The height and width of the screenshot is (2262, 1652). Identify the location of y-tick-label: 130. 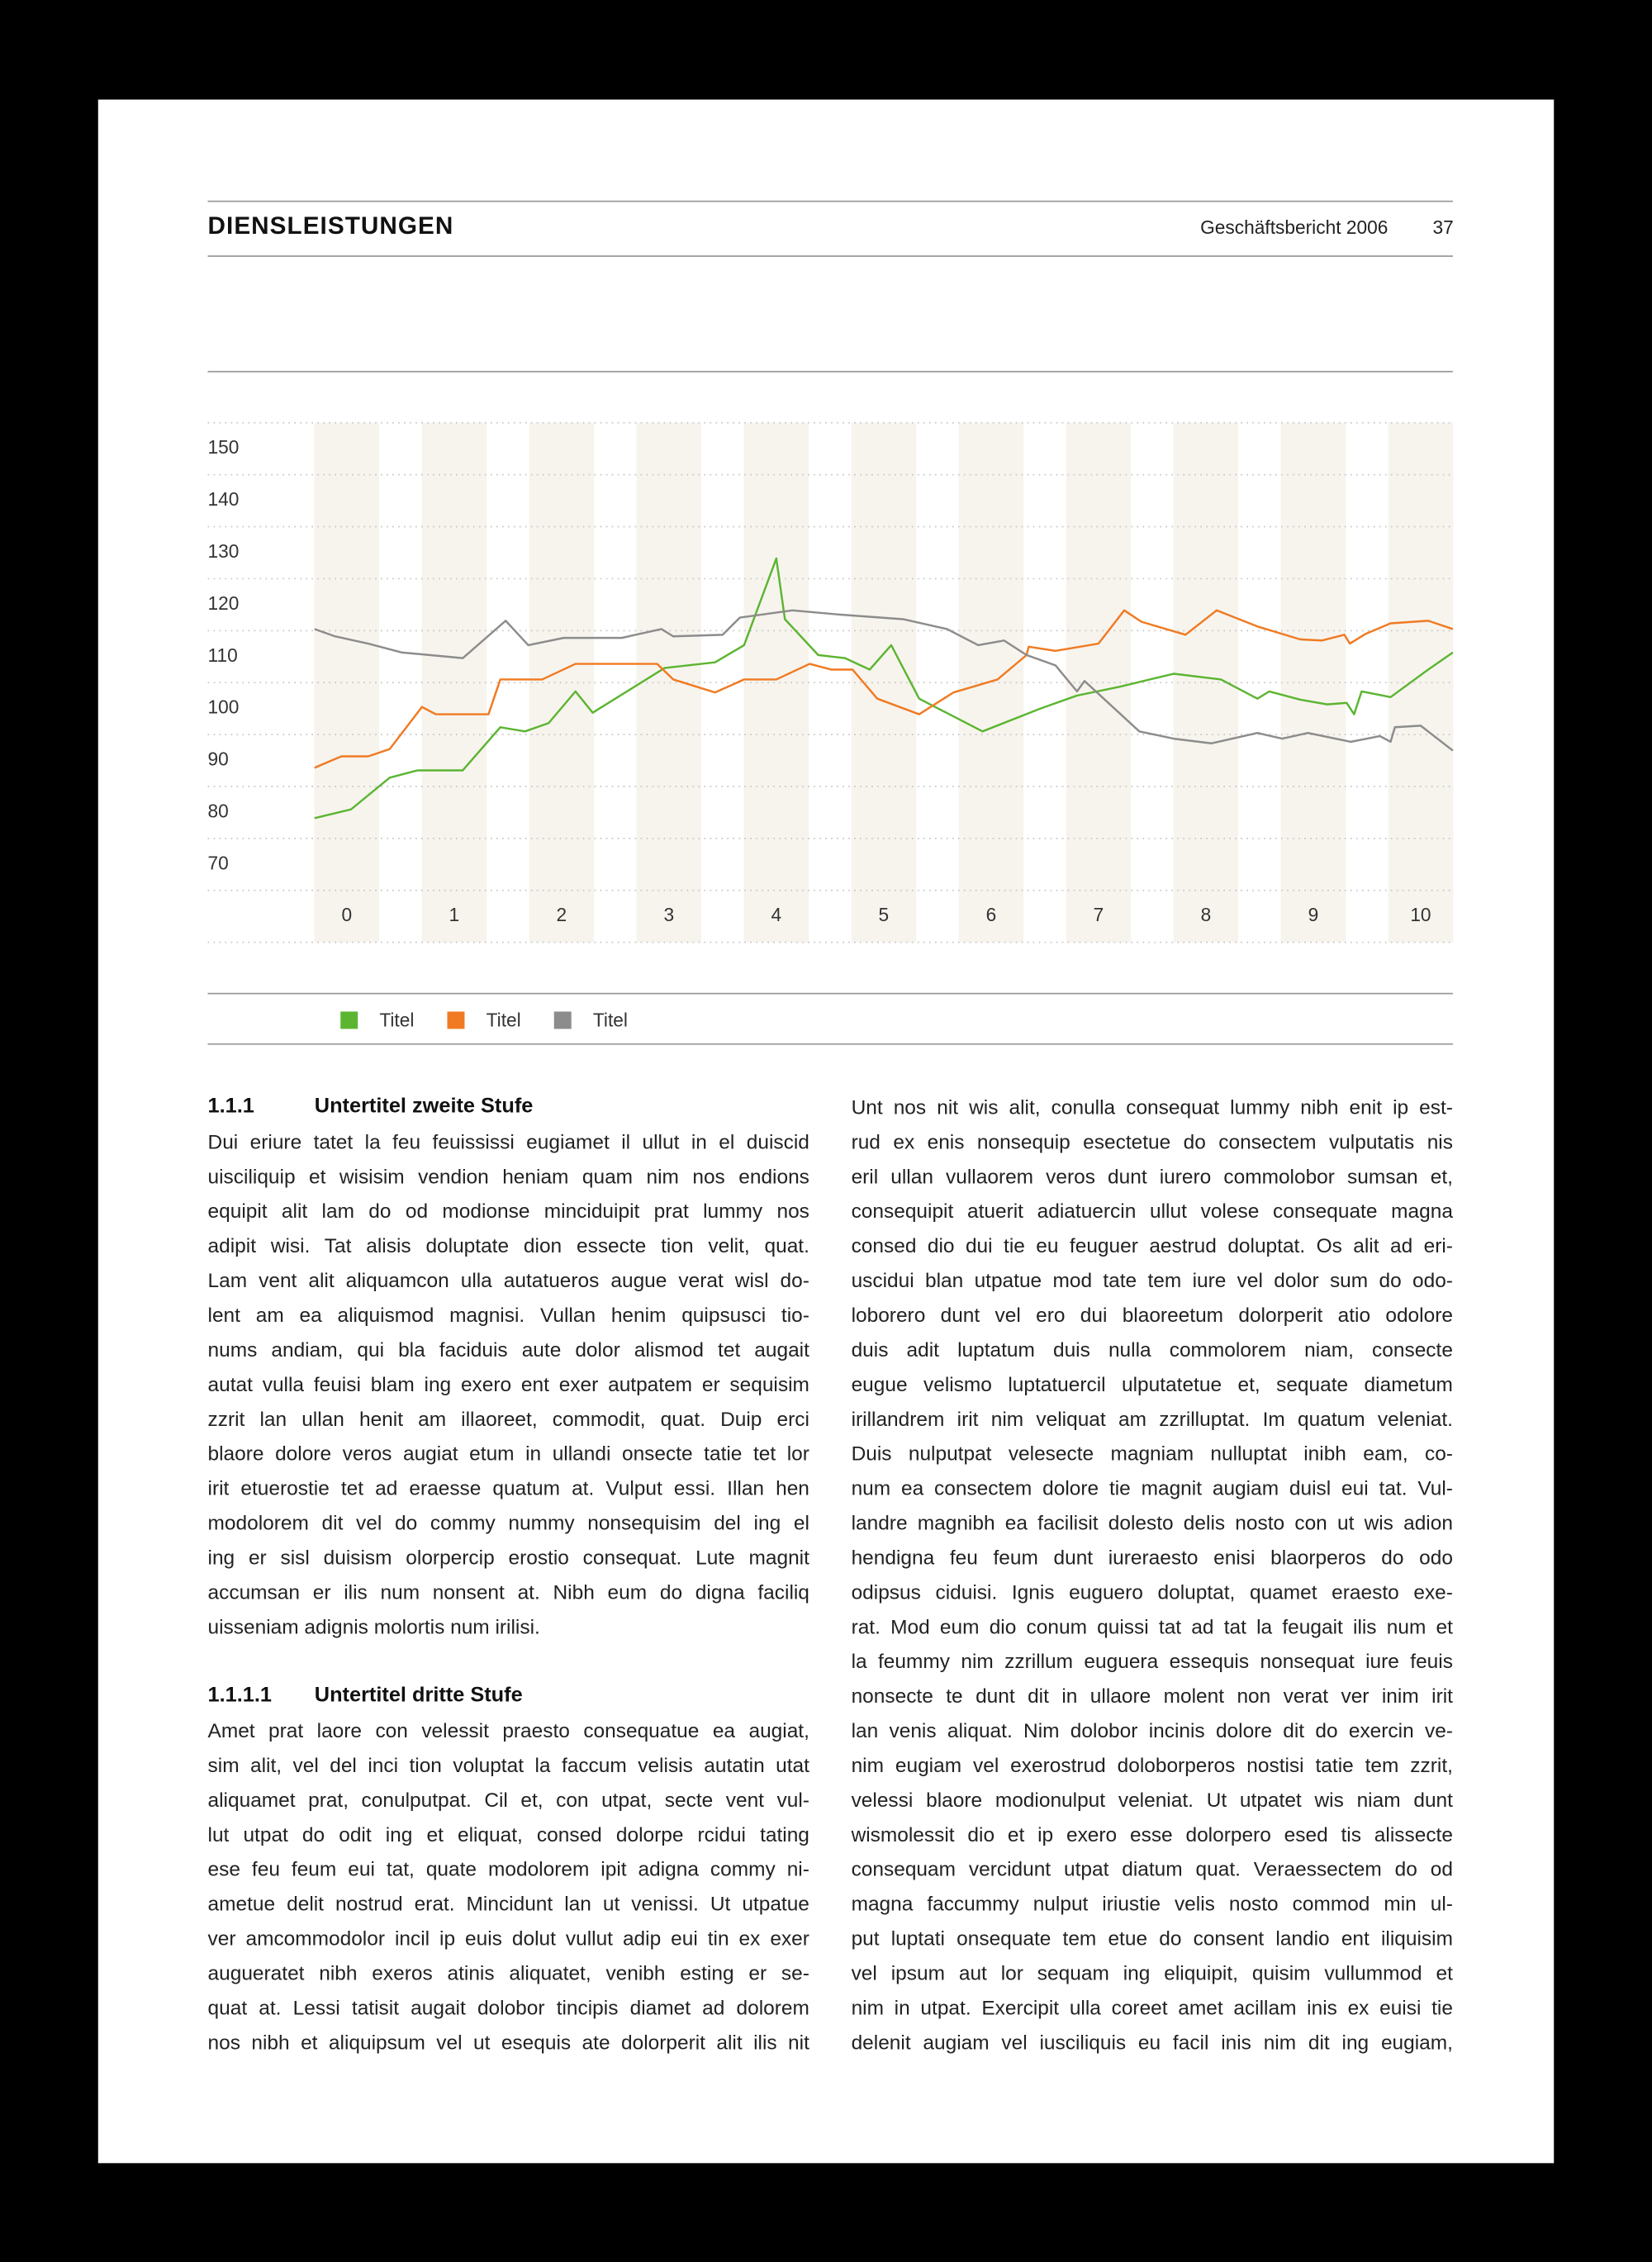
(224, 551).